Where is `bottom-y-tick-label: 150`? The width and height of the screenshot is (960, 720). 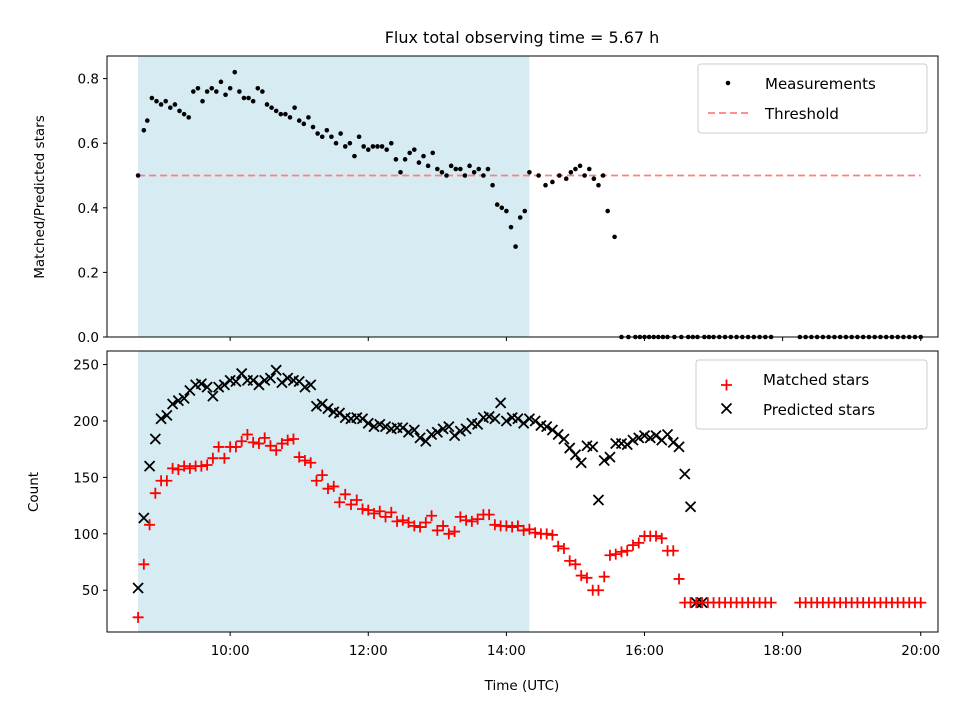
bottom-y-tick-label: 150 is located at coordinates (86, 478).